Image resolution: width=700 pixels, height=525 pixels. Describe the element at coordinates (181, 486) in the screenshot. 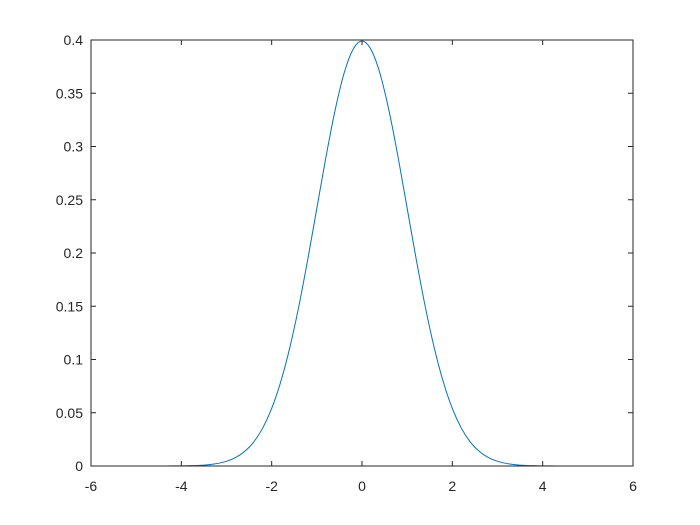

I see `x-tick-label: -4` at that location.